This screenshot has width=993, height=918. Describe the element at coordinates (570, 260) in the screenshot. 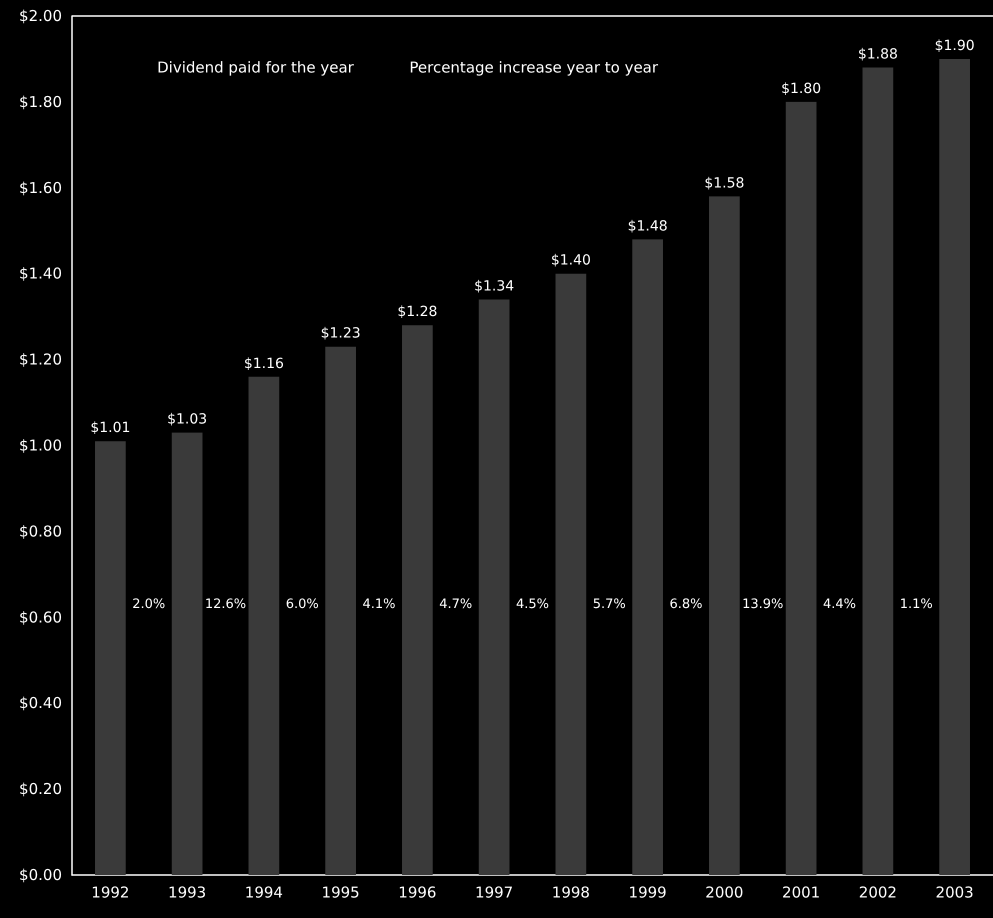

I see `data-label: $1.40` at that location.